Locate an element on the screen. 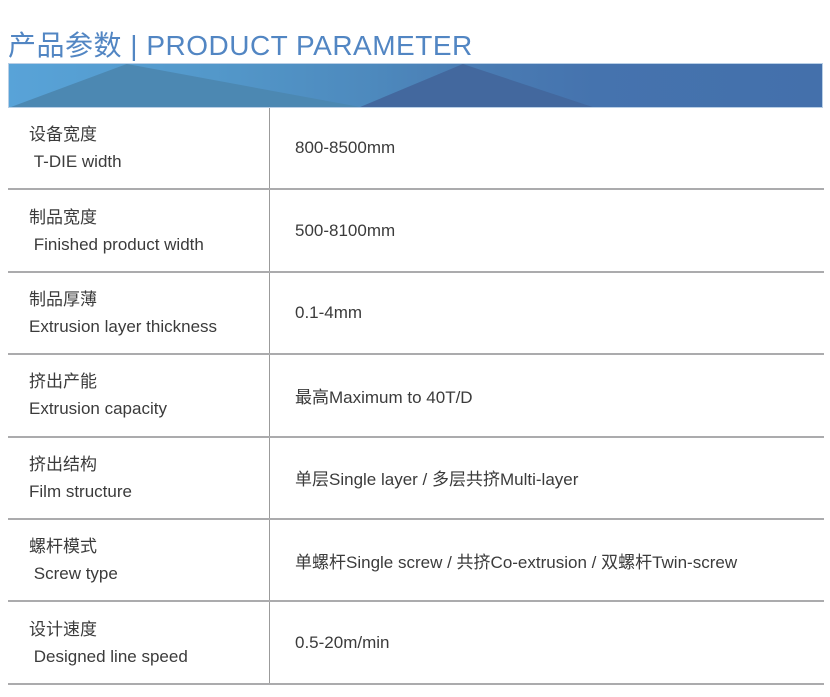 The image size is (830, 697). table-row-finished-width: 制品宽度 Finished product width 500-8100mm is located at coordinates (416, 231).